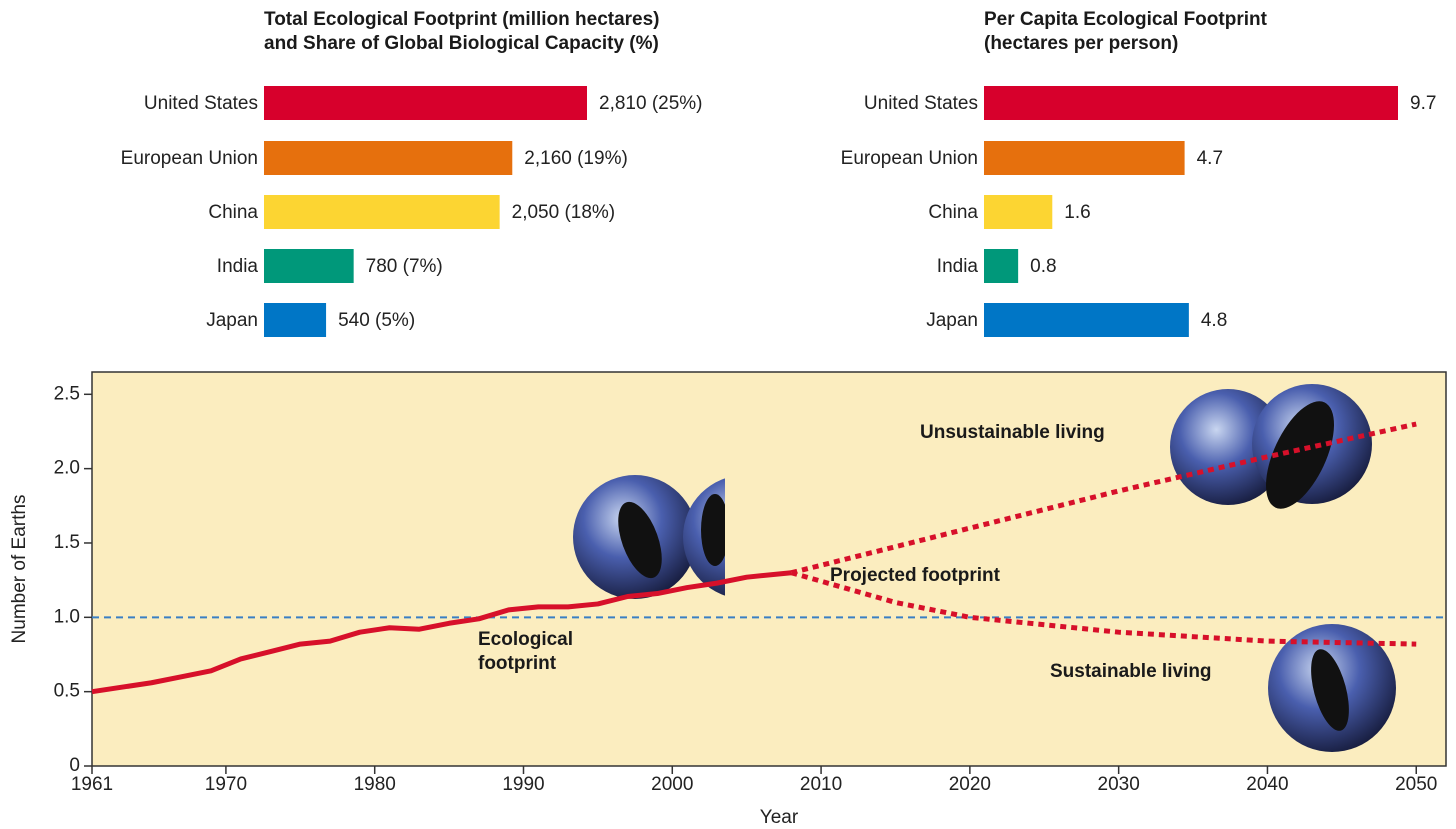 The height and width of the screenshot is (829, 1456). I want to click on value-label: 0.8, so click(1043, 266).